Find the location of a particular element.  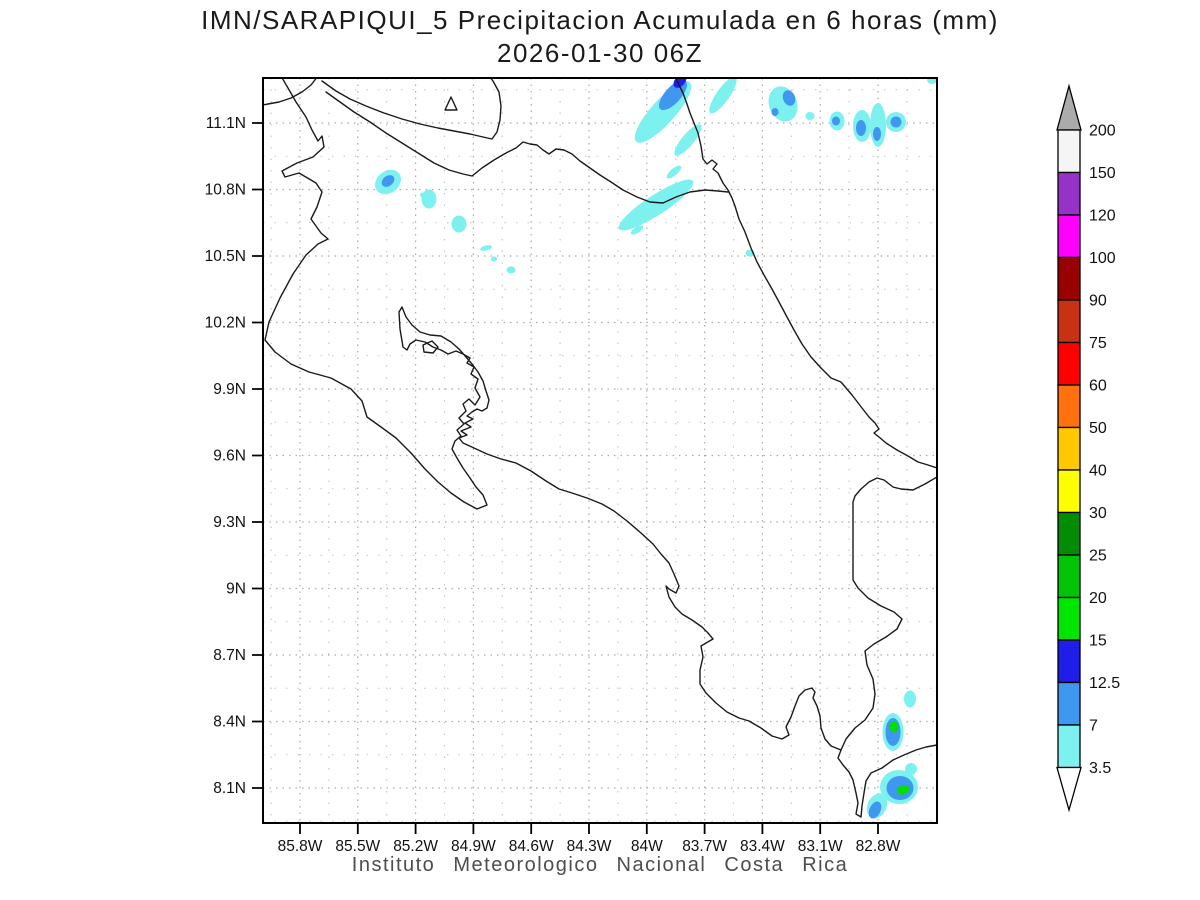

x-axis-label: 85.2W is located at coordinates (415, 846).